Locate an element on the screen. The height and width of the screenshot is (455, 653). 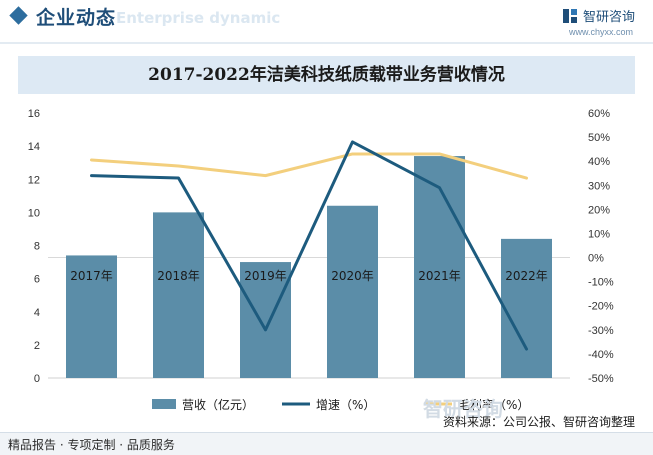
gross-margin-line is located at coordinates (309, 166).